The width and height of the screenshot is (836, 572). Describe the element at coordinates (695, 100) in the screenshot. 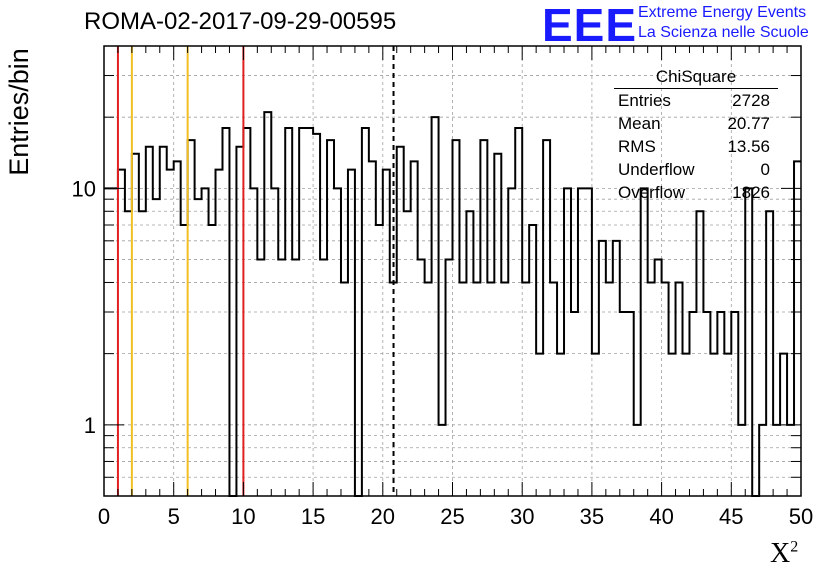

I see `stats-row: Entries 2728` at that location.